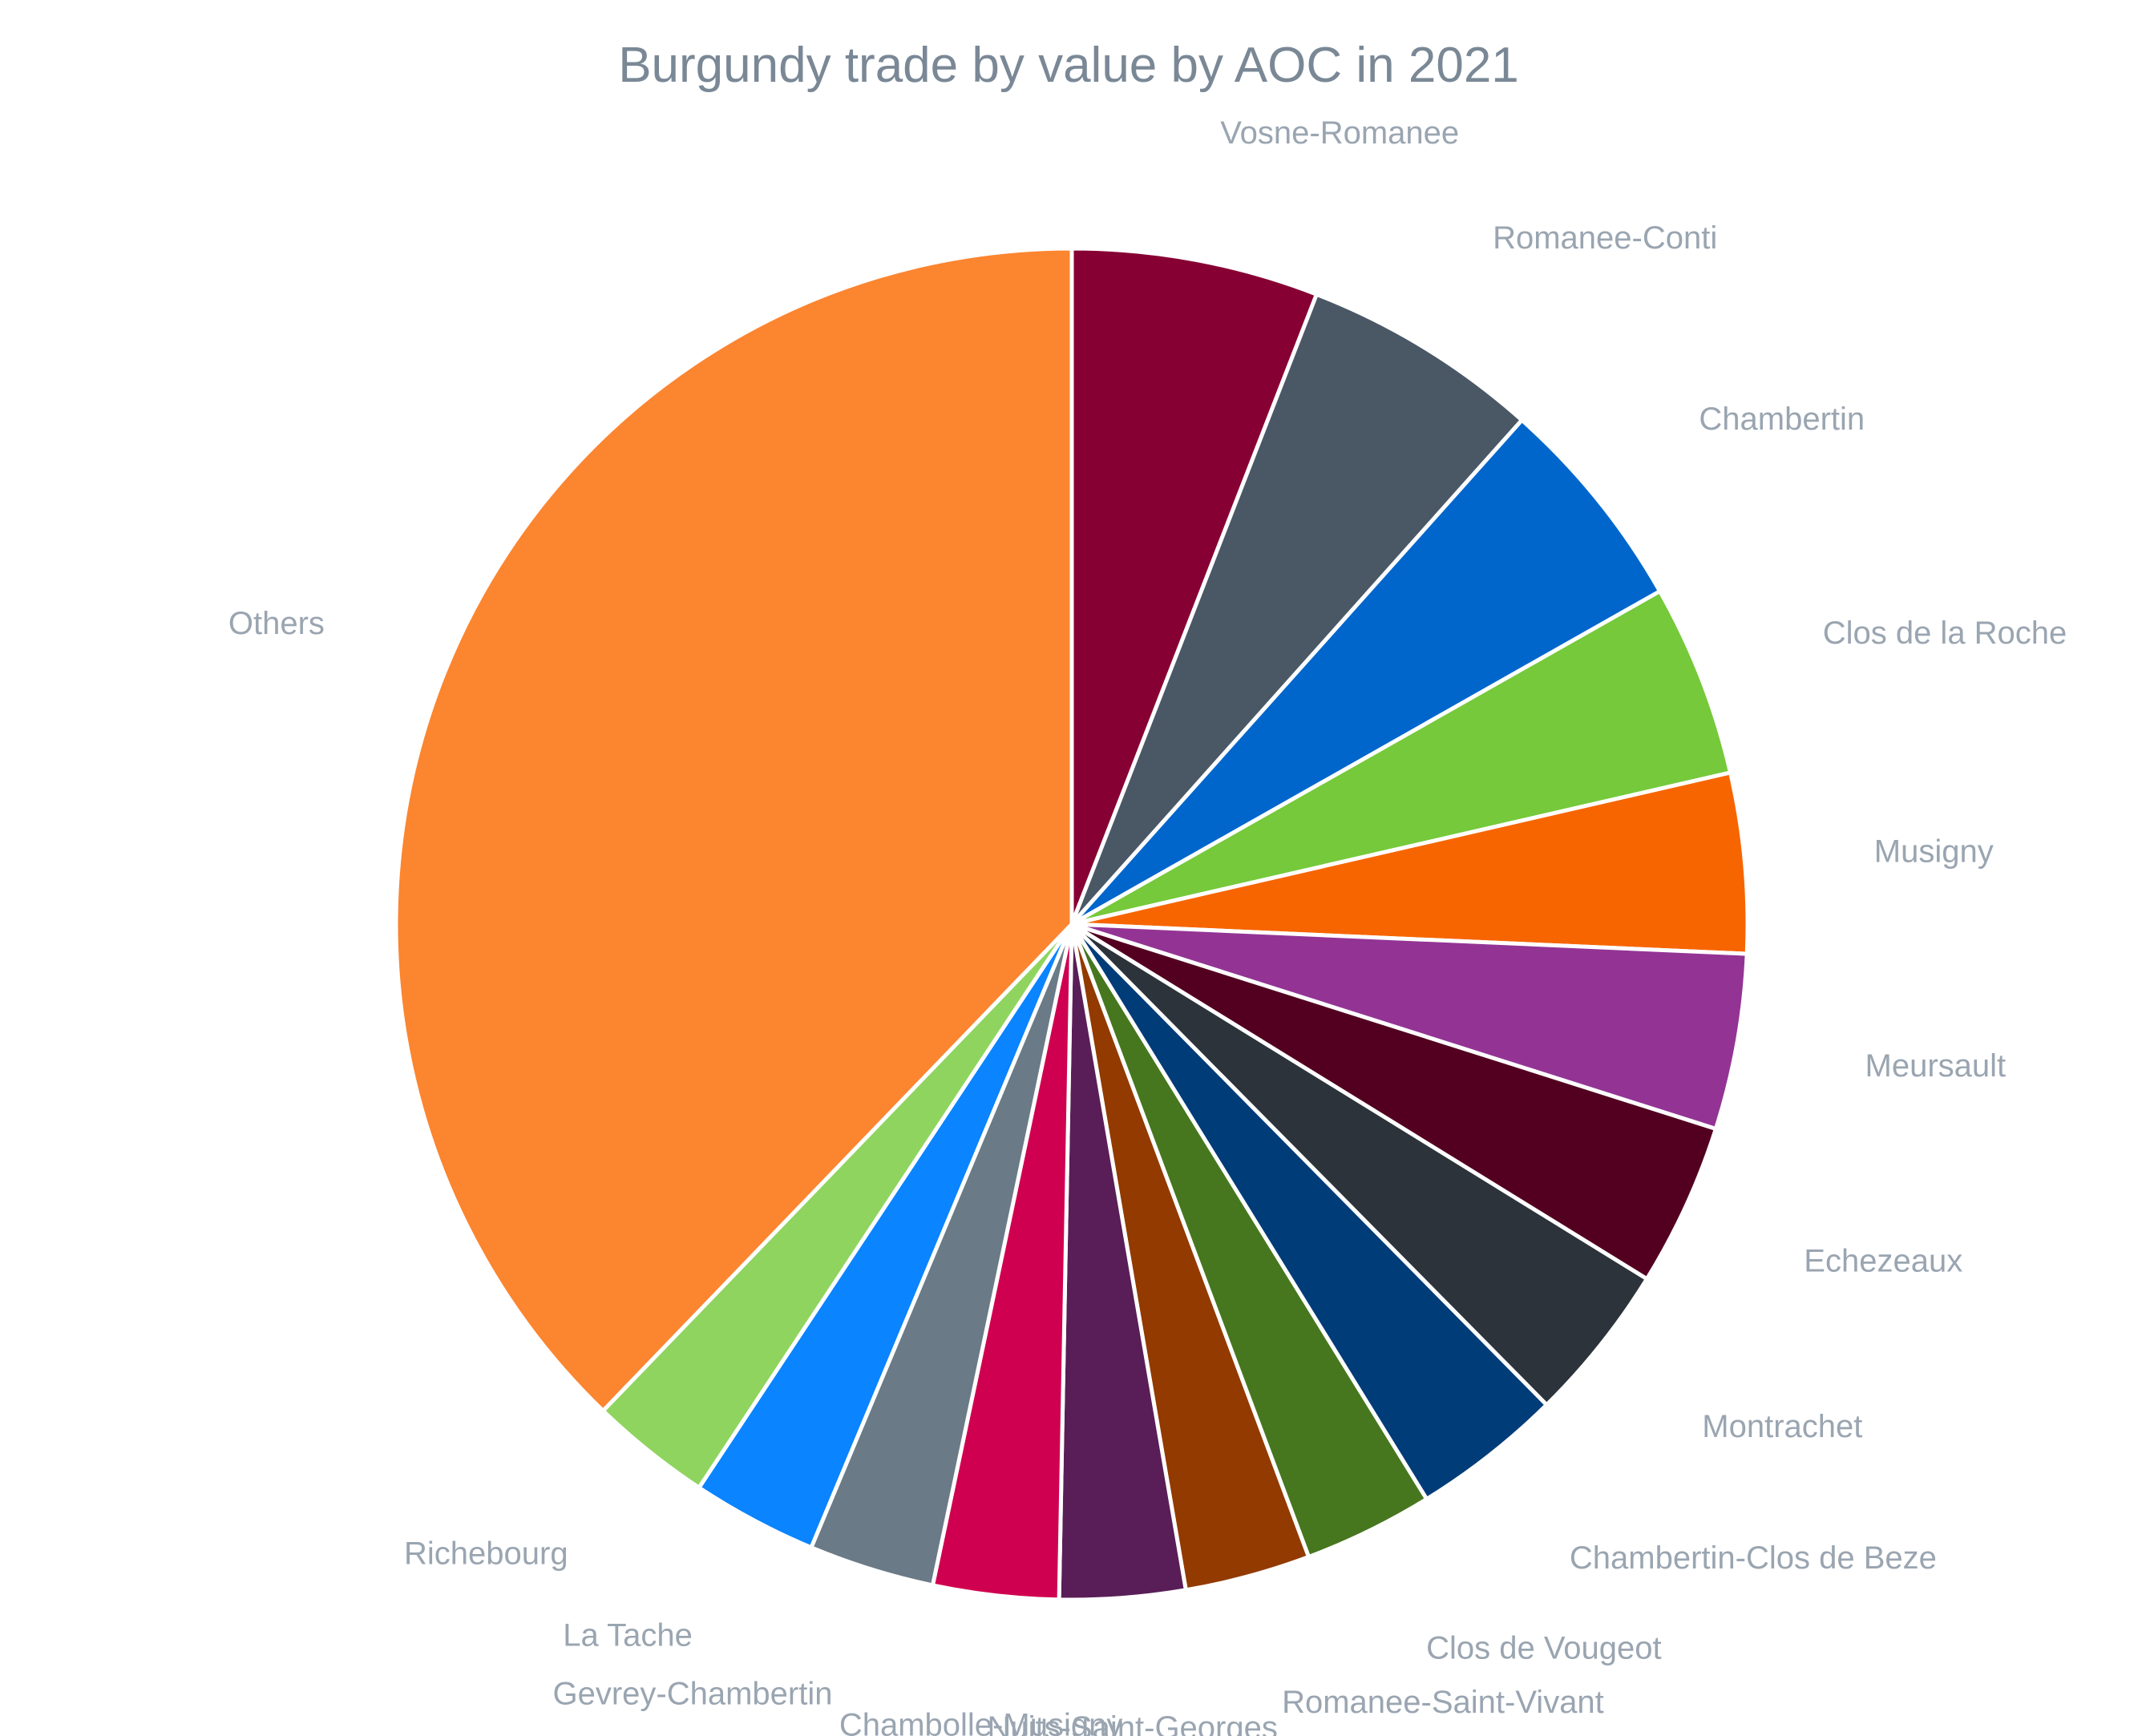 The width and height of the screenshot is (2138, 1736). I want to click on slice-label: Clos de la Roche, so click(1945, 634).